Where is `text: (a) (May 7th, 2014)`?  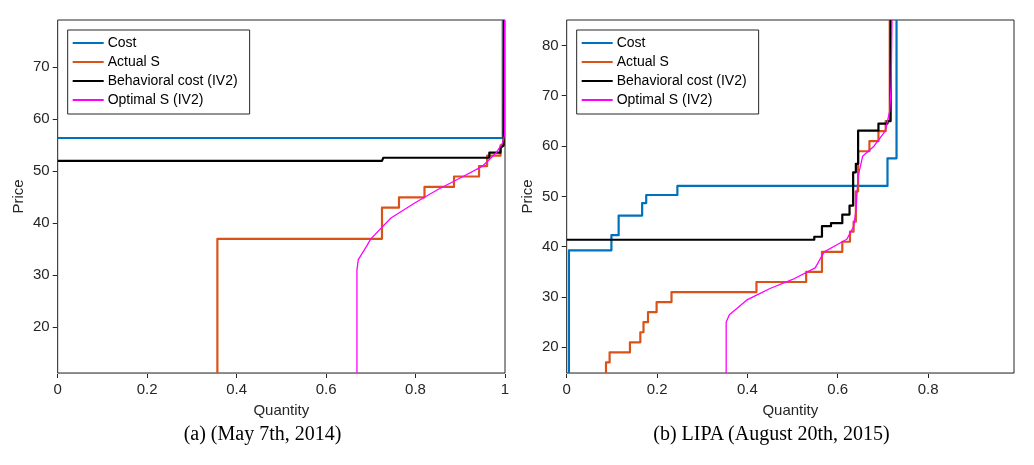 text: (a) (May 7th, 2014) is located at coordinates (262, 433).